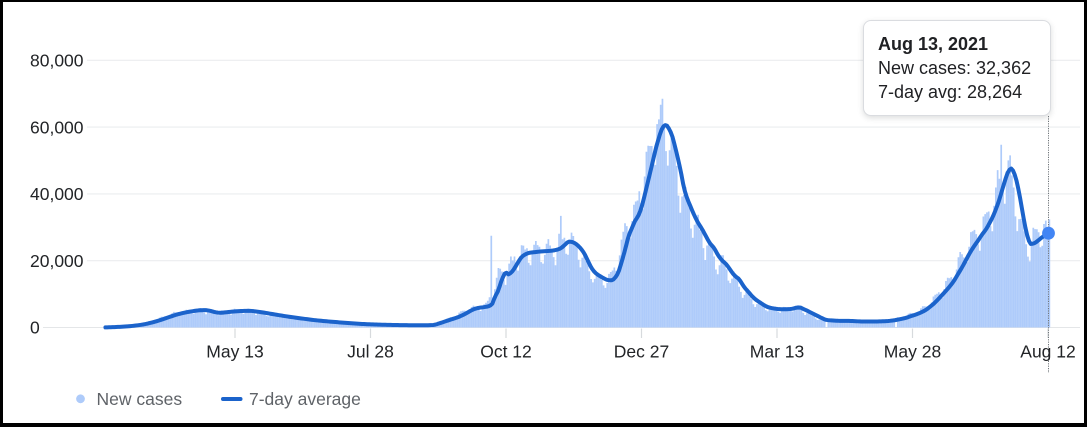 The height and width of the screenshot is (427, 1087). I want to click on svg-text: 40,000, so click(57, 194).